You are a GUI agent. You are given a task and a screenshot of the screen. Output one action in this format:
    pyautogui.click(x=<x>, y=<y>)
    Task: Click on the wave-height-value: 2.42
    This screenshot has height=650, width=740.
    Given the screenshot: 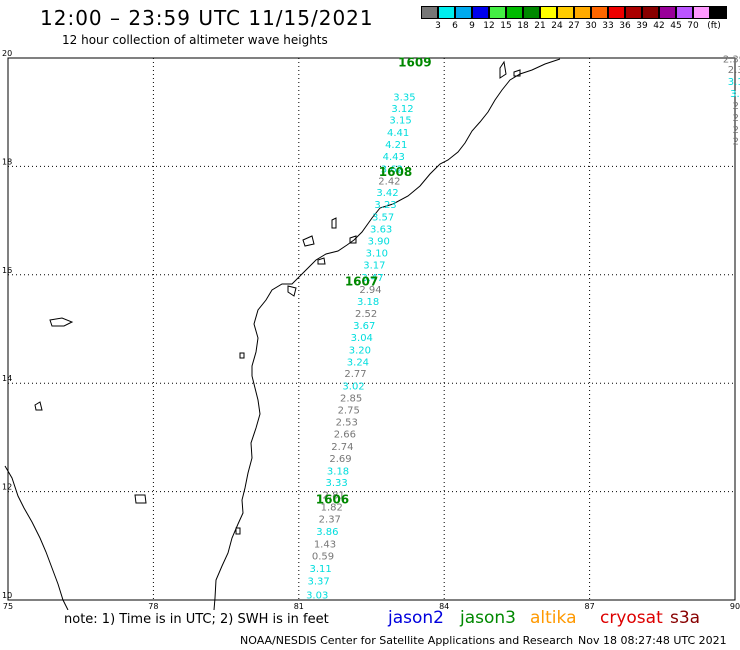 What is the action you would take?
    pyautogui.click(x=389, y=181)
    